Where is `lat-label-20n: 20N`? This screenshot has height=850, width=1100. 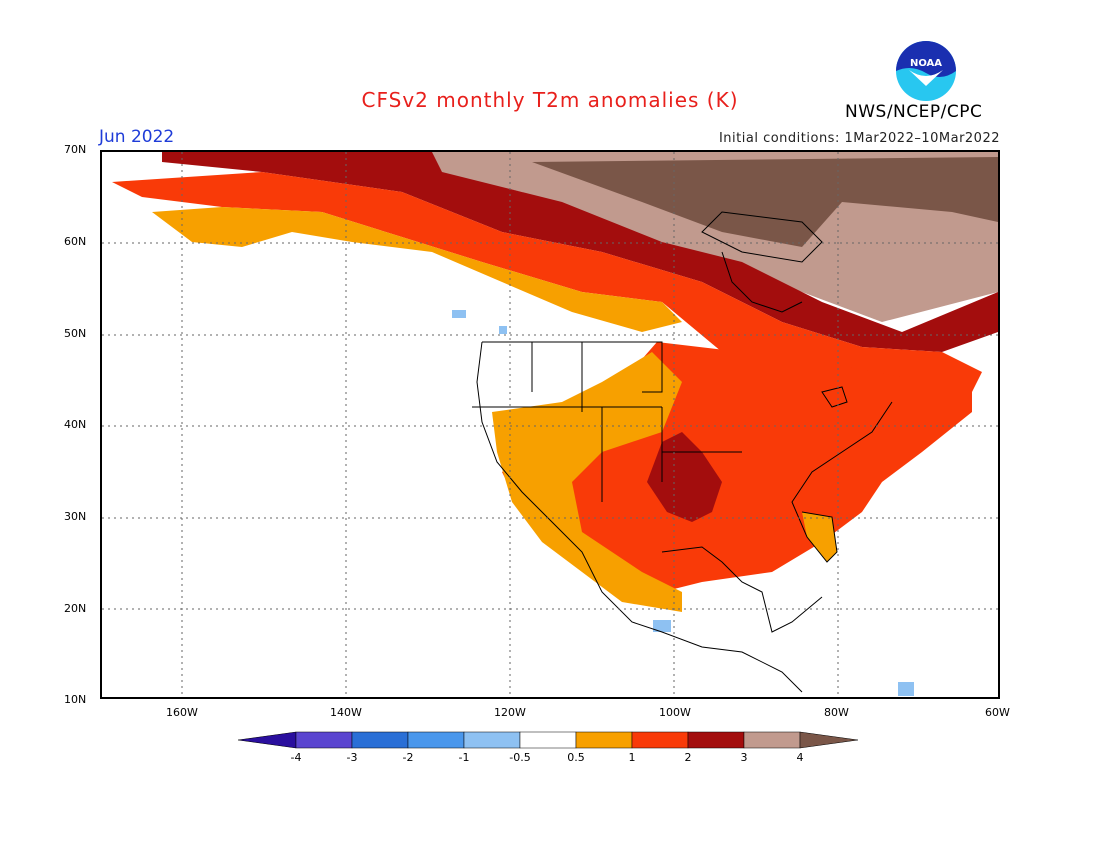
lat-label-20n: 20N is located at coordinates (75, 608).